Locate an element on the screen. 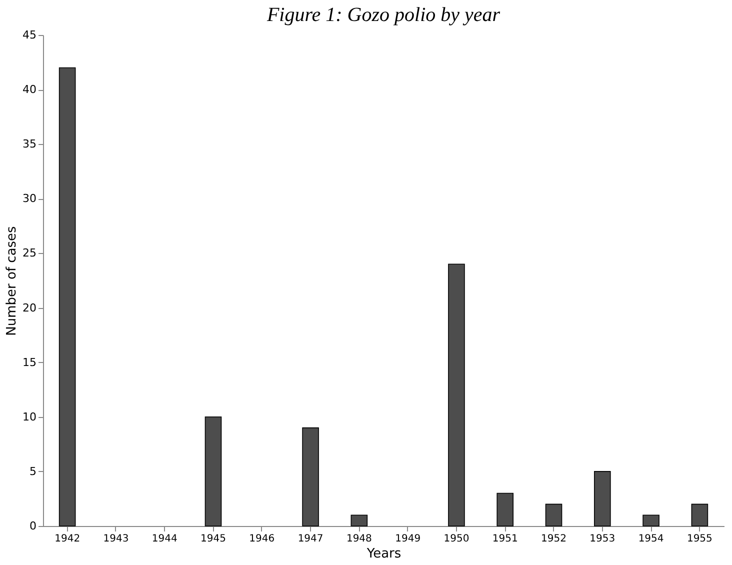 This screenshot has width=732, height=565. x-tick-label: 1955 is located at coordinates (699, 539).